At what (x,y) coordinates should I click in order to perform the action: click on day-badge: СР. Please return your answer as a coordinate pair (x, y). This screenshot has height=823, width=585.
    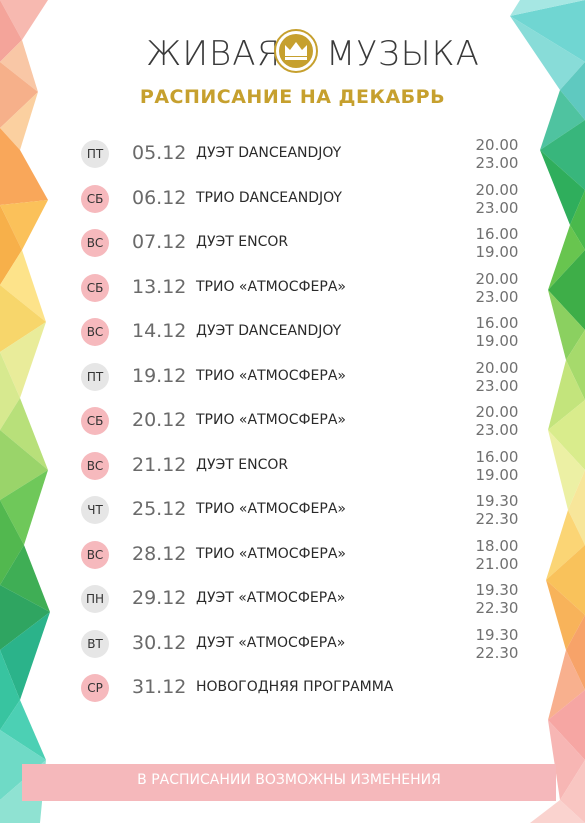
    Looking at the image, I should click on (95, 688).